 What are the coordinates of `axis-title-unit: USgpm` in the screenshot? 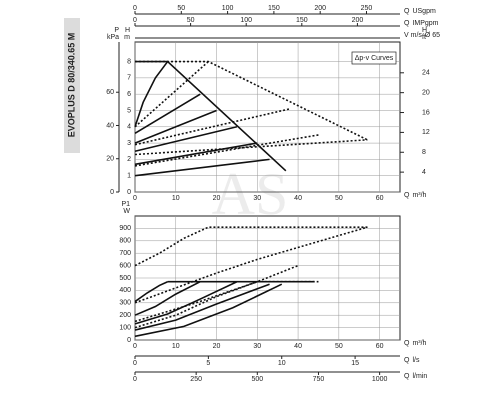 It's located at (424, 11).